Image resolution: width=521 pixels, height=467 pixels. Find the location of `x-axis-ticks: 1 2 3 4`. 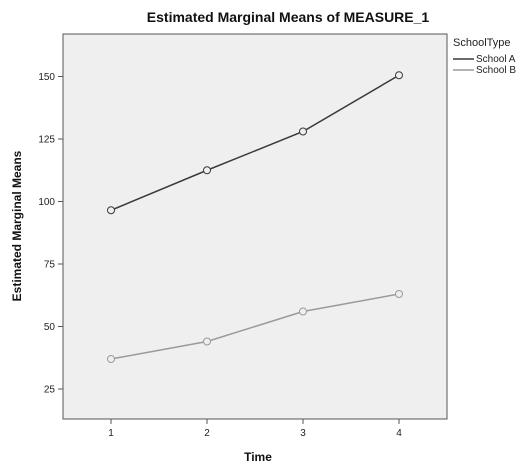

x-axis-ticks: 1 2 3 4 is located at coordinates (255, 429).